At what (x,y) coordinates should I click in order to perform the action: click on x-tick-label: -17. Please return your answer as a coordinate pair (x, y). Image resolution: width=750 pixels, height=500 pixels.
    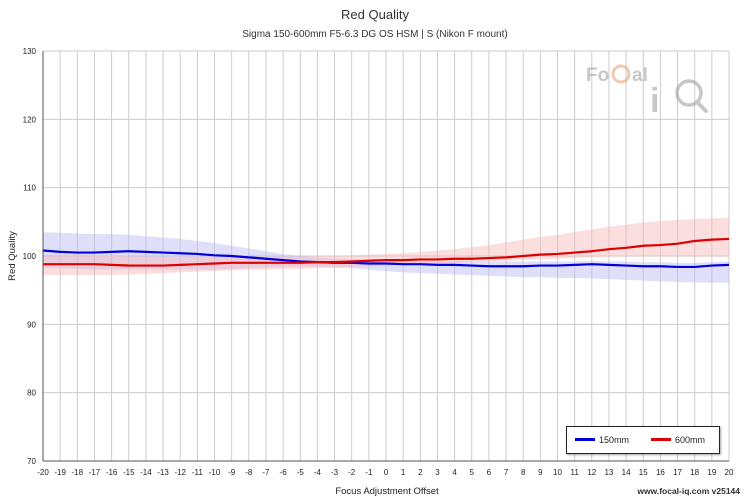
    Looking at the image, I should click on (95, 472).